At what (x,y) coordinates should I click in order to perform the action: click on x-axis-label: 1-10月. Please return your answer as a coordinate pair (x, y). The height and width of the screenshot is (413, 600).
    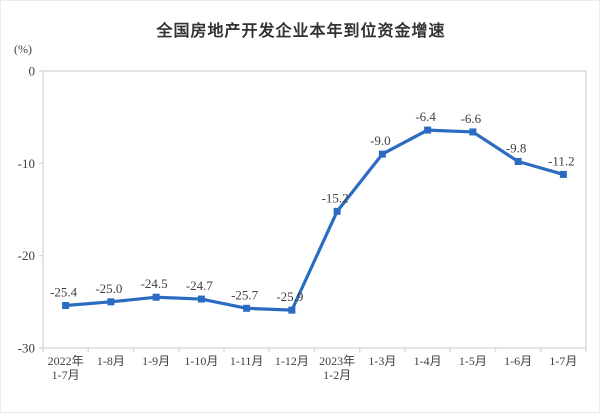
    Looking at the image, I should click on (201, 361).